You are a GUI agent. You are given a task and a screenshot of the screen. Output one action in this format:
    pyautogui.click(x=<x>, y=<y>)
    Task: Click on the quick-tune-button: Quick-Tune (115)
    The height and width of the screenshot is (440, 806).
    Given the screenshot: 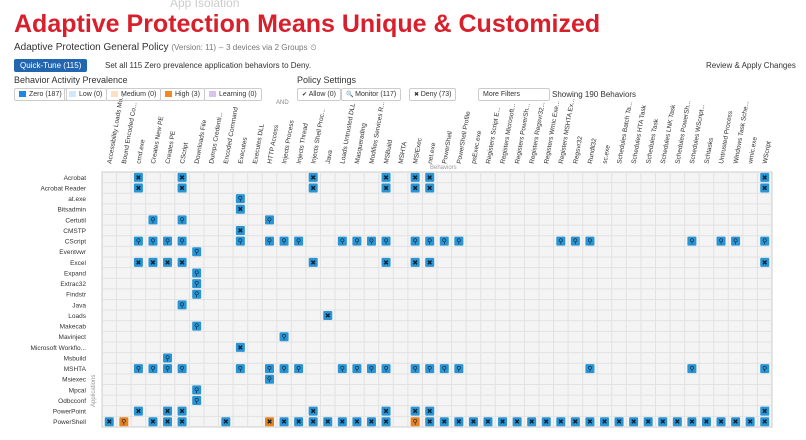 What is the action you would take?
    pyautogui.click(x=51, y=65)
    